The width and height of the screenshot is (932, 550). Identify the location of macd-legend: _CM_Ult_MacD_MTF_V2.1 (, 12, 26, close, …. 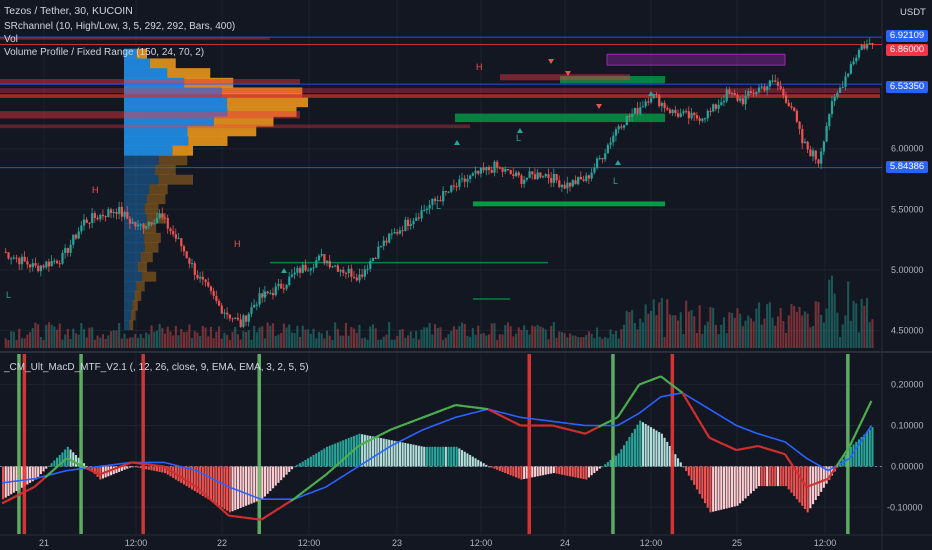
(156, 367).